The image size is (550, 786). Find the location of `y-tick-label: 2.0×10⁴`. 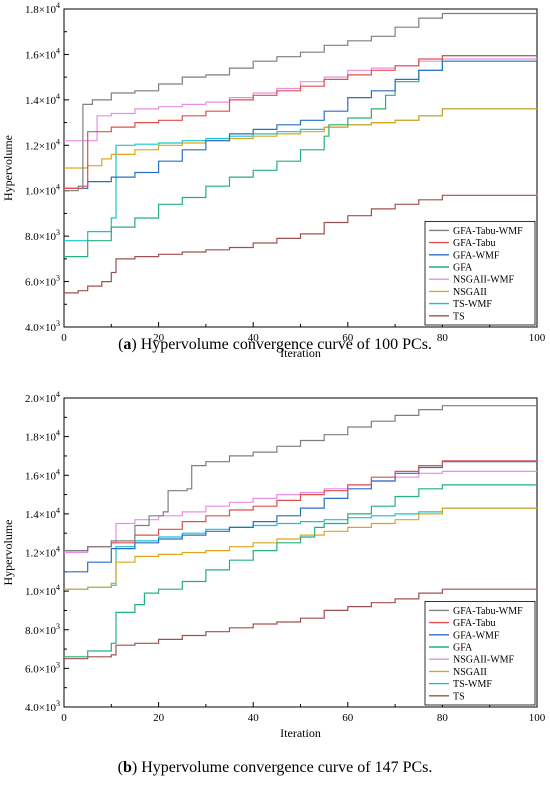

y-tick-label: 2.0×10⁴ is located at coordinates (42, 397).